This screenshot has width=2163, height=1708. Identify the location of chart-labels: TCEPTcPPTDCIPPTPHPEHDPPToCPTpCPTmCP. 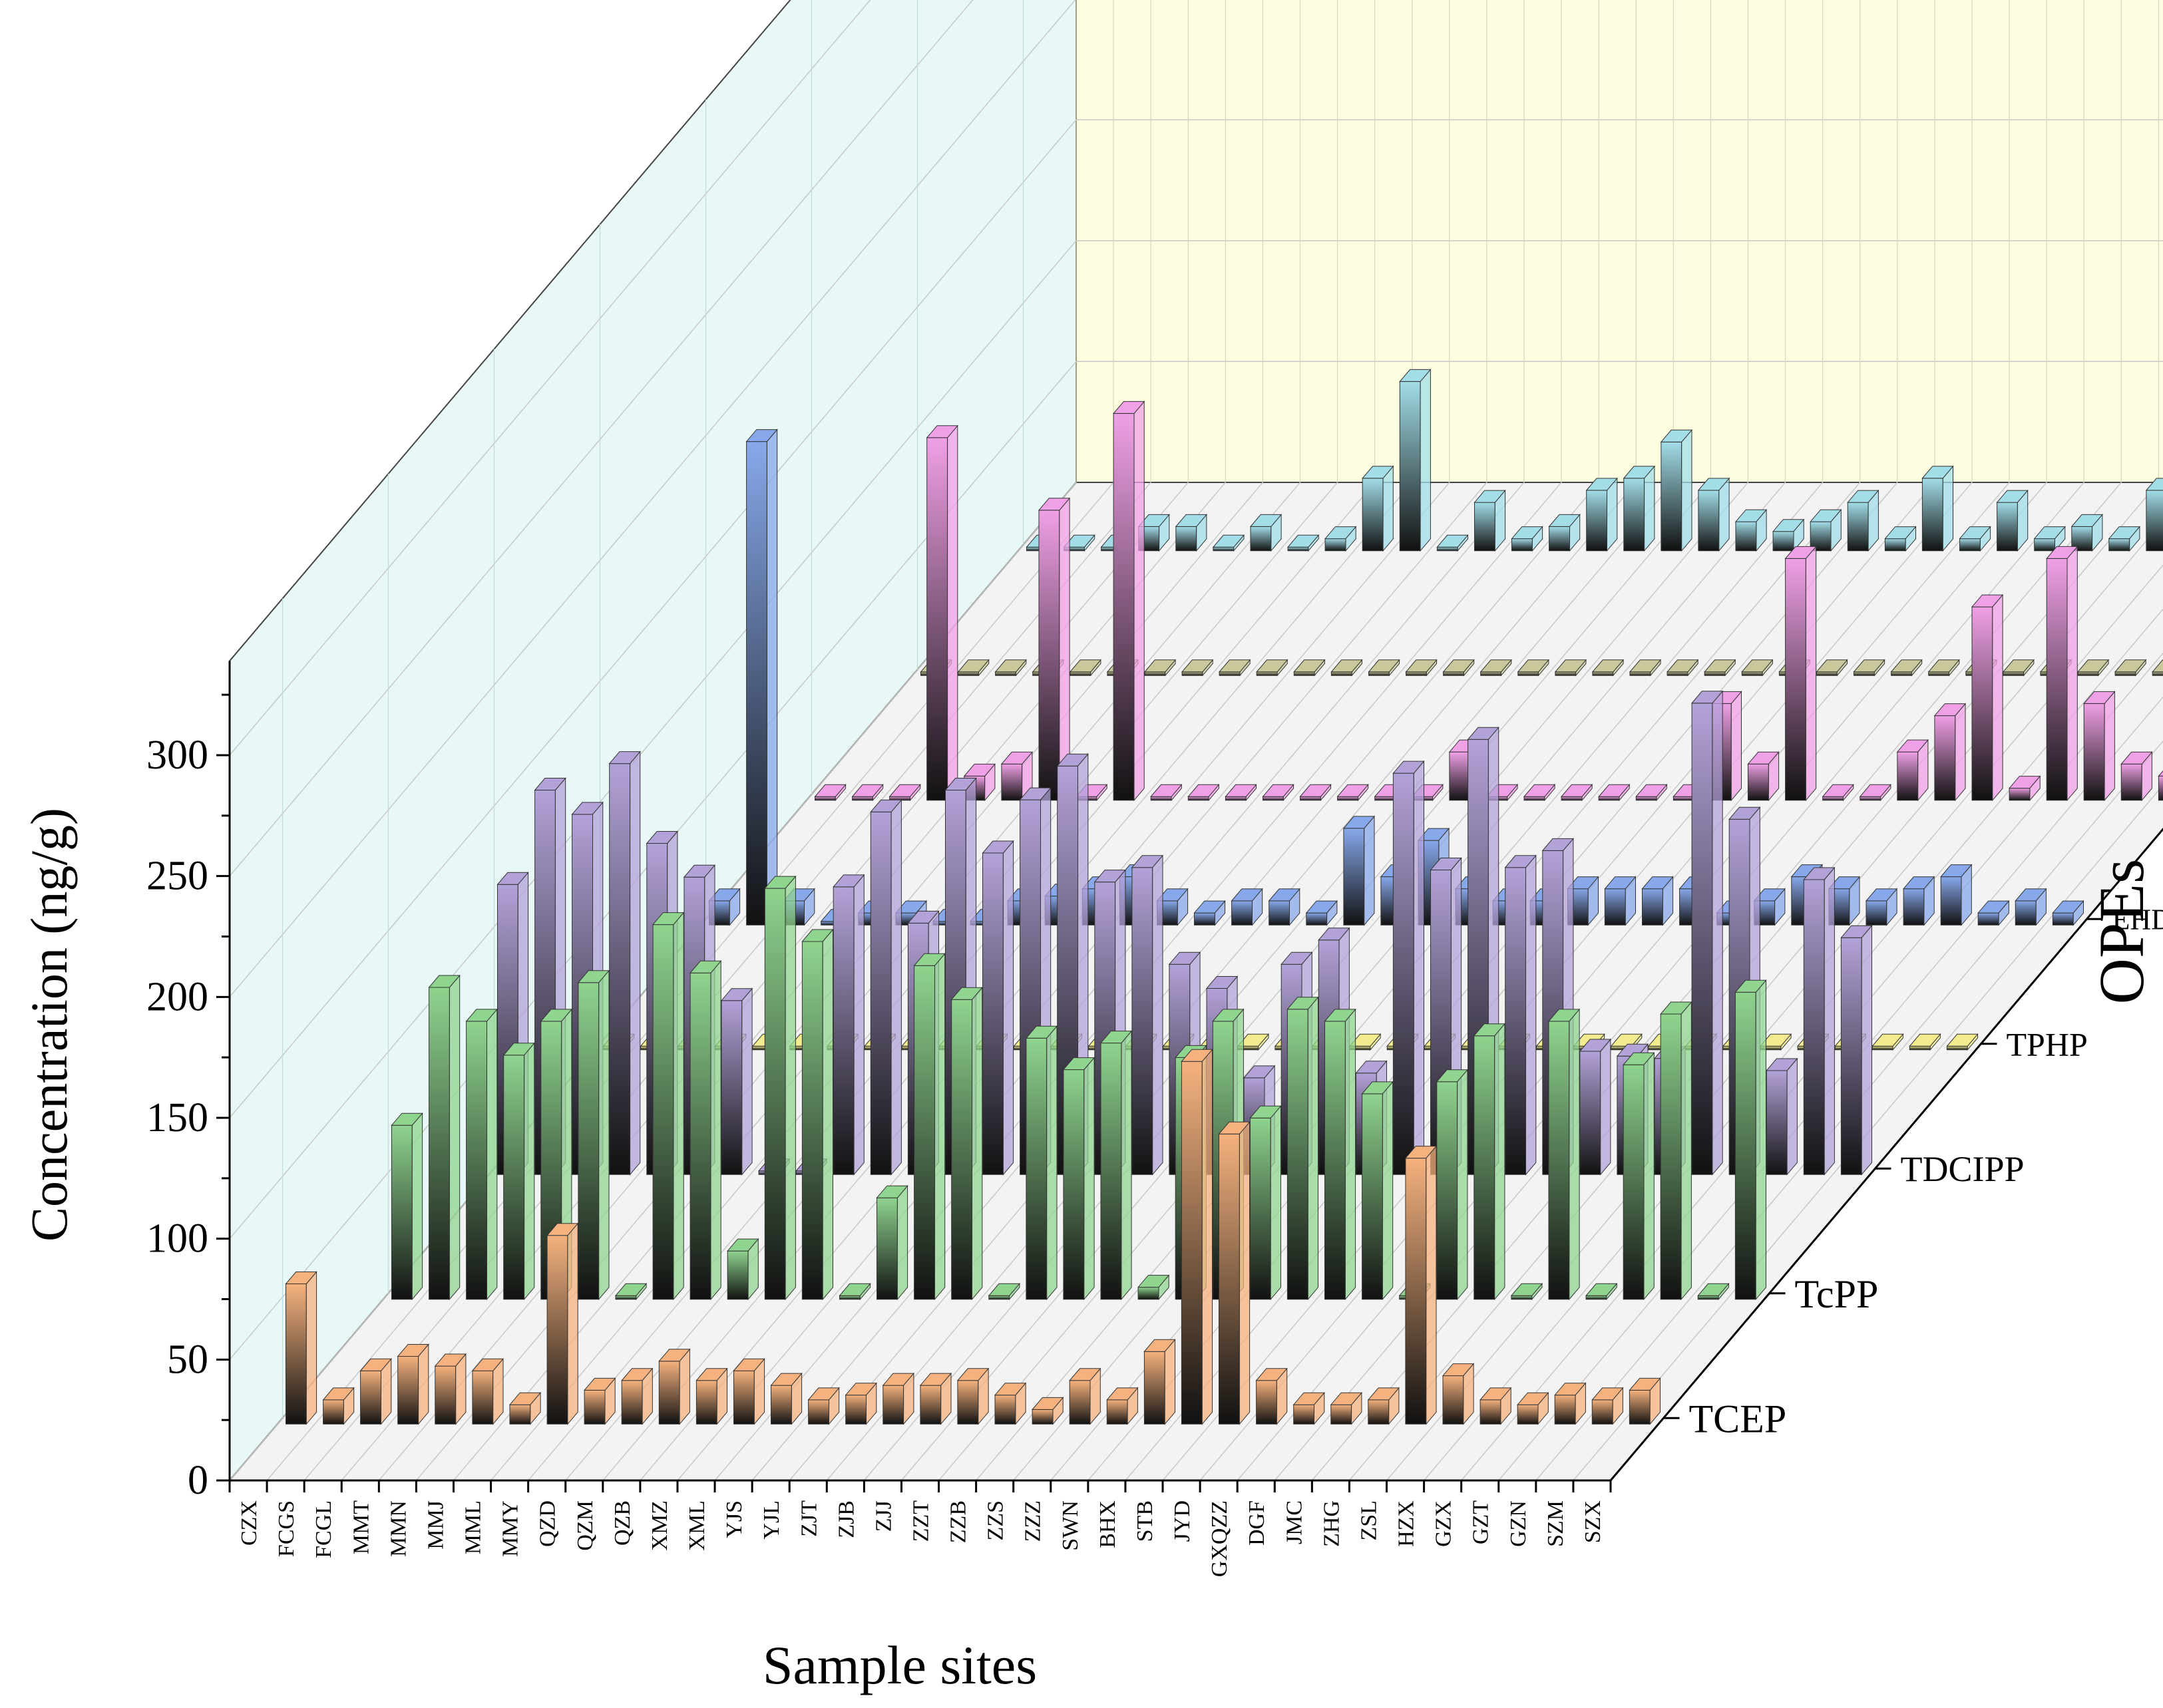
(1926, 1172).